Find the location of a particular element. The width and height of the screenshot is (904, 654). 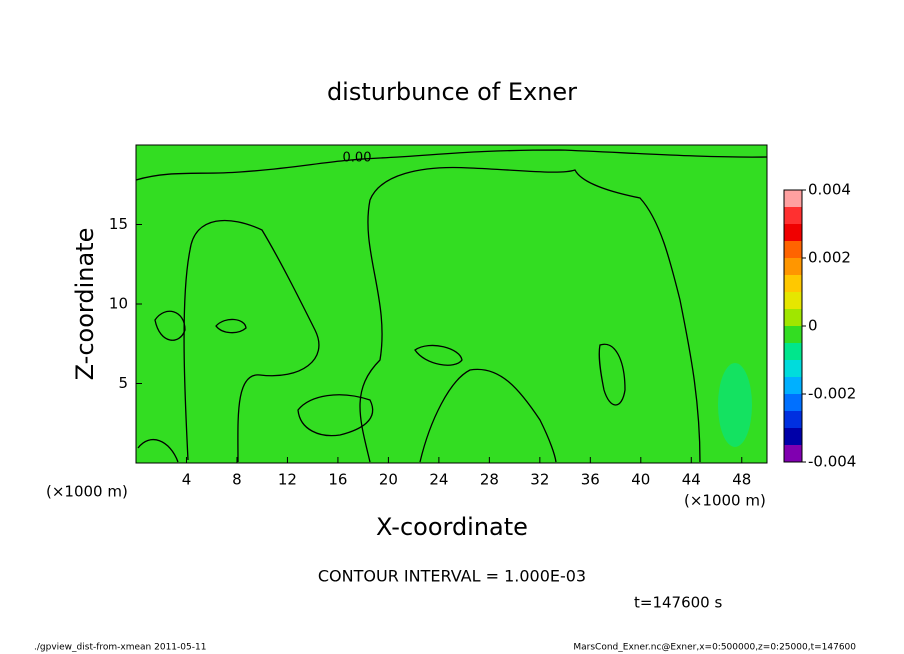

x-tick-label: 28 is located at coordinates (489, 480).